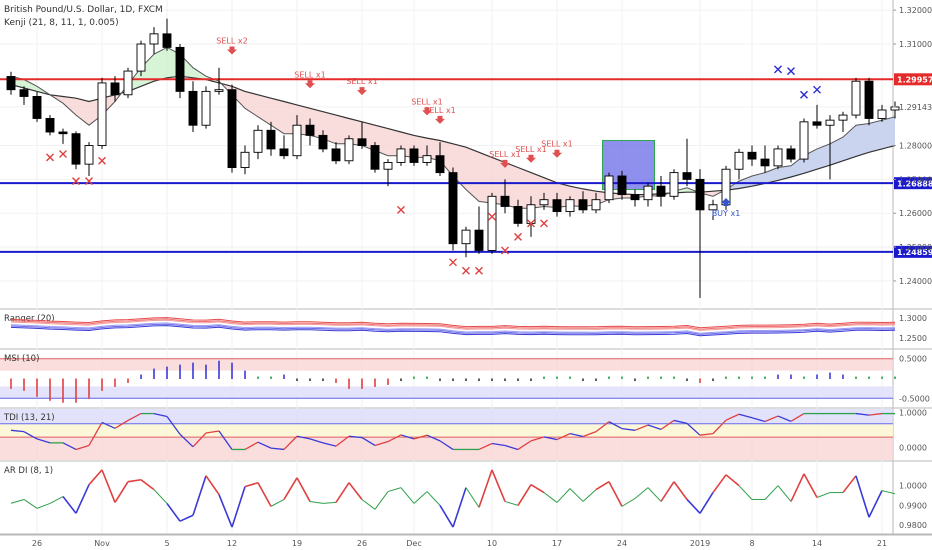  I want to click on ranger-pane: Ranger (20), so click(450, 325).